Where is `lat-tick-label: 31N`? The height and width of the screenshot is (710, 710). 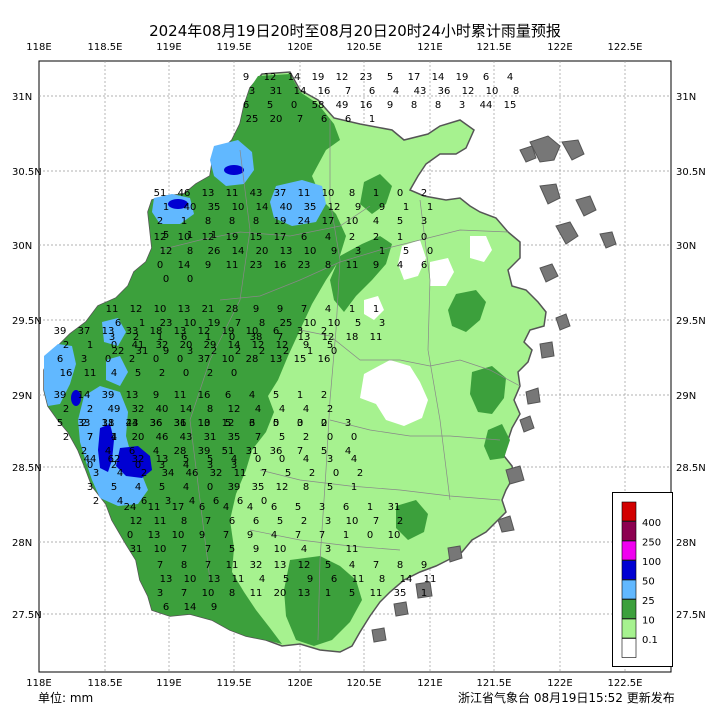
lat-tick-label: 31N is located at coordinates (22, 97).